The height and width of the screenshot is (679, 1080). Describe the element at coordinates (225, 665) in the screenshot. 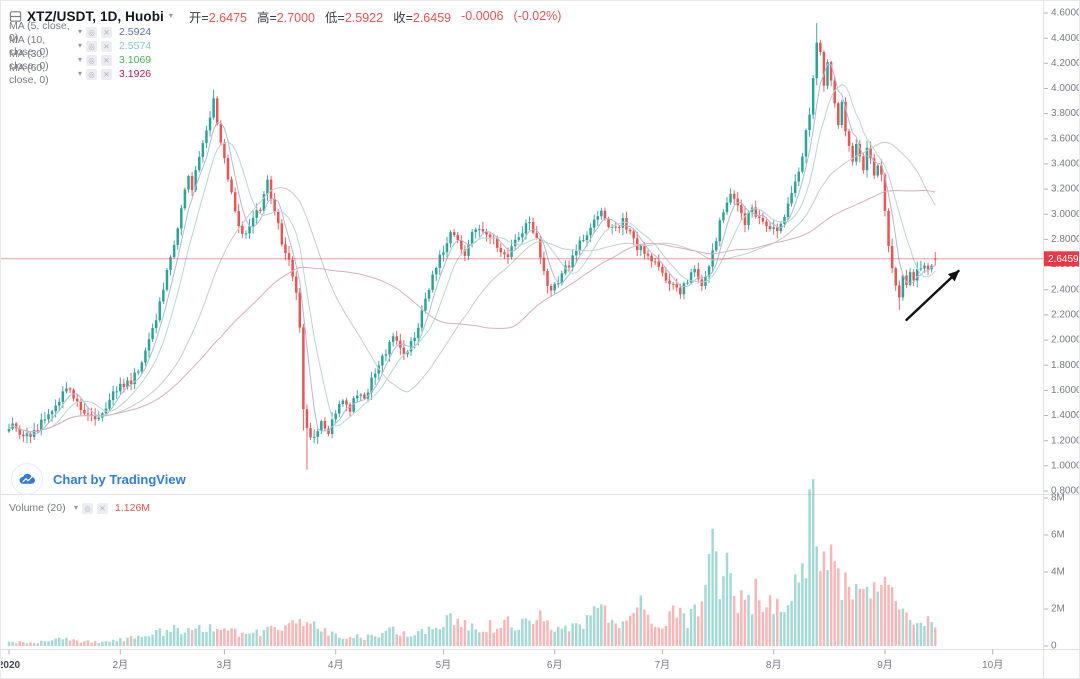

I see `time-tick-label: 3月` at that location.